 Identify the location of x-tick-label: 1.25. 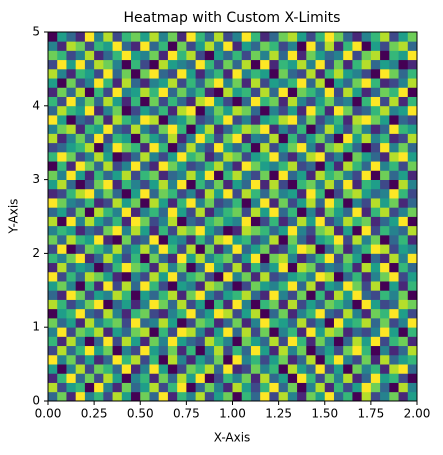
(278, 414).